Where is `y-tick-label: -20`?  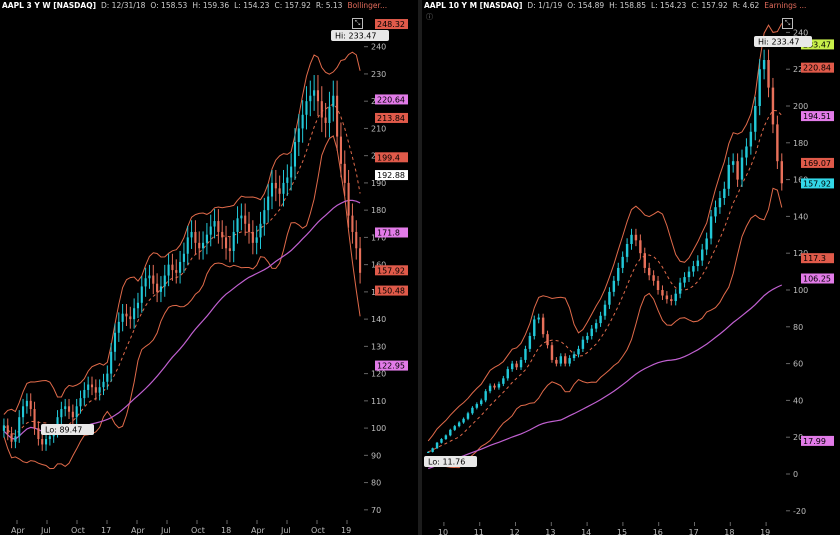 y-tick-label: -20 is located at coordinates (799, 511).